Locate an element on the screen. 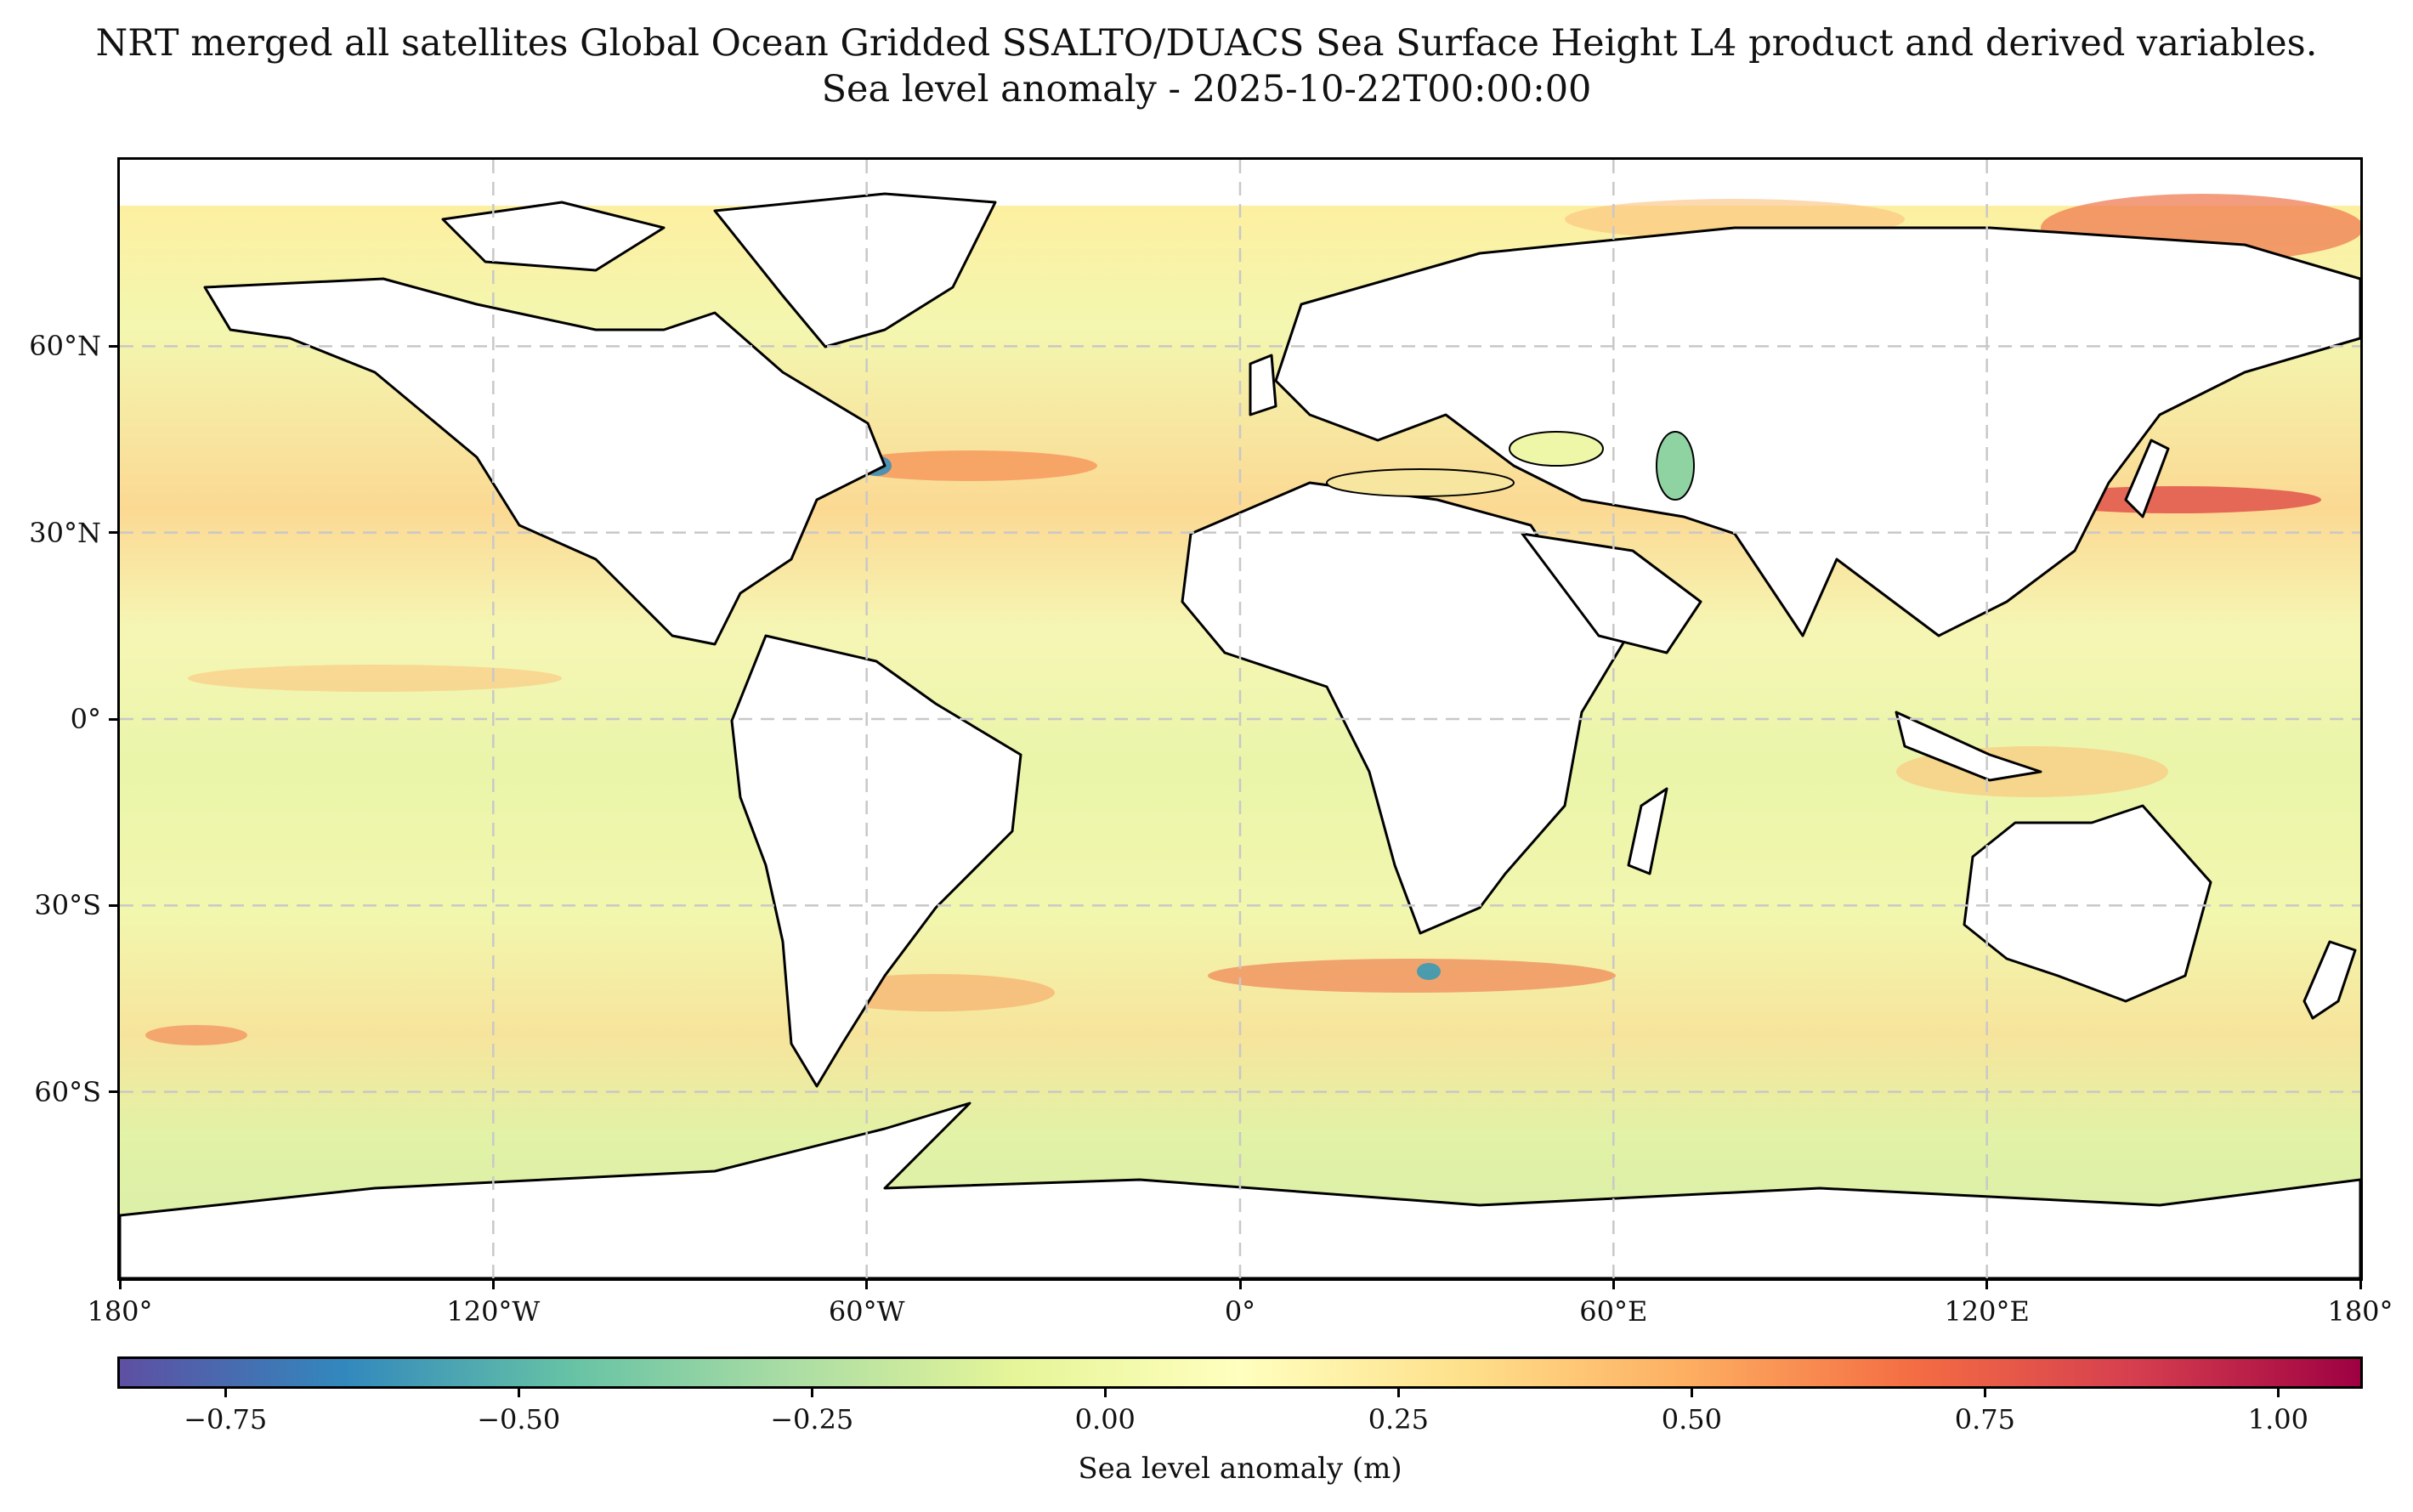 This screenshot has height=1512, width=2413. mediterranean is located at coordinates (1420, 482).